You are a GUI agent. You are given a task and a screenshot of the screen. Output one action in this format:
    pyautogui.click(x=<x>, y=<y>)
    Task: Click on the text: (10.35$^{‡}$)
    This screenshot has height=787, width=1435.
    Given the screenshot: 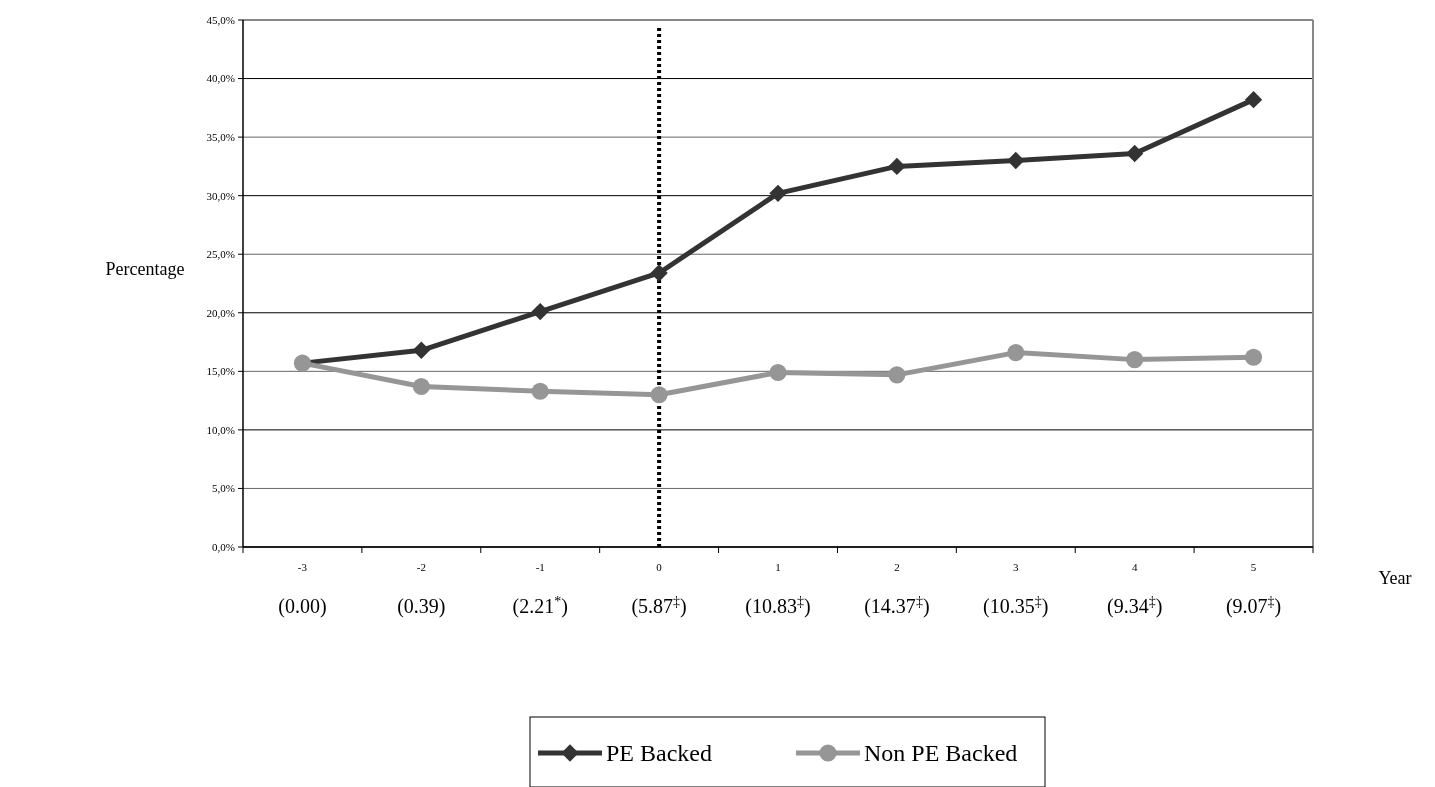 What is the action you would take?
    pyautogui.click(x=1016, y=605)
    